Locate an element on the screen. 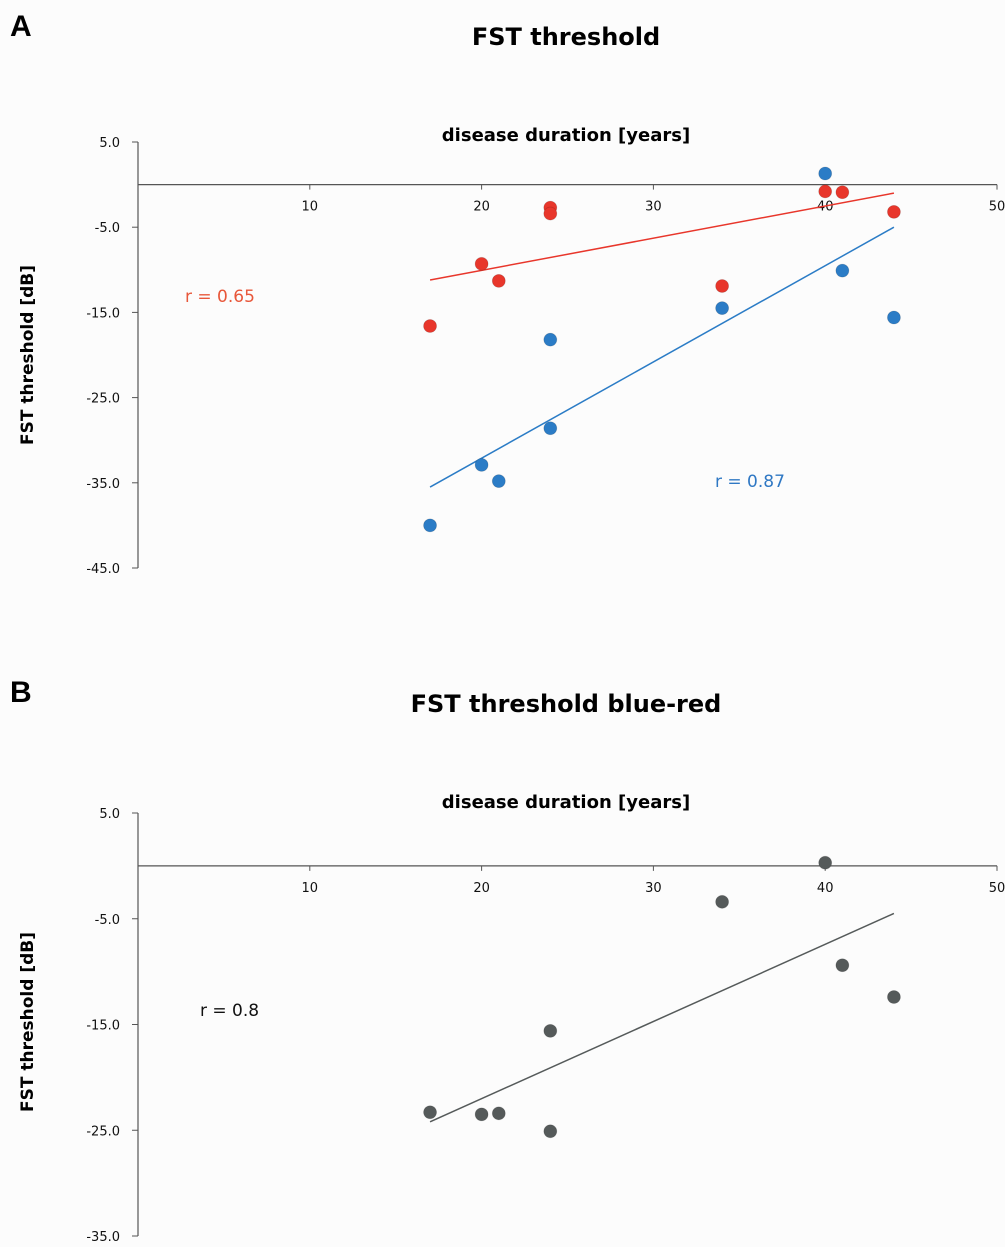  panel-b-trend-line is located at coordinates (662, 1017).